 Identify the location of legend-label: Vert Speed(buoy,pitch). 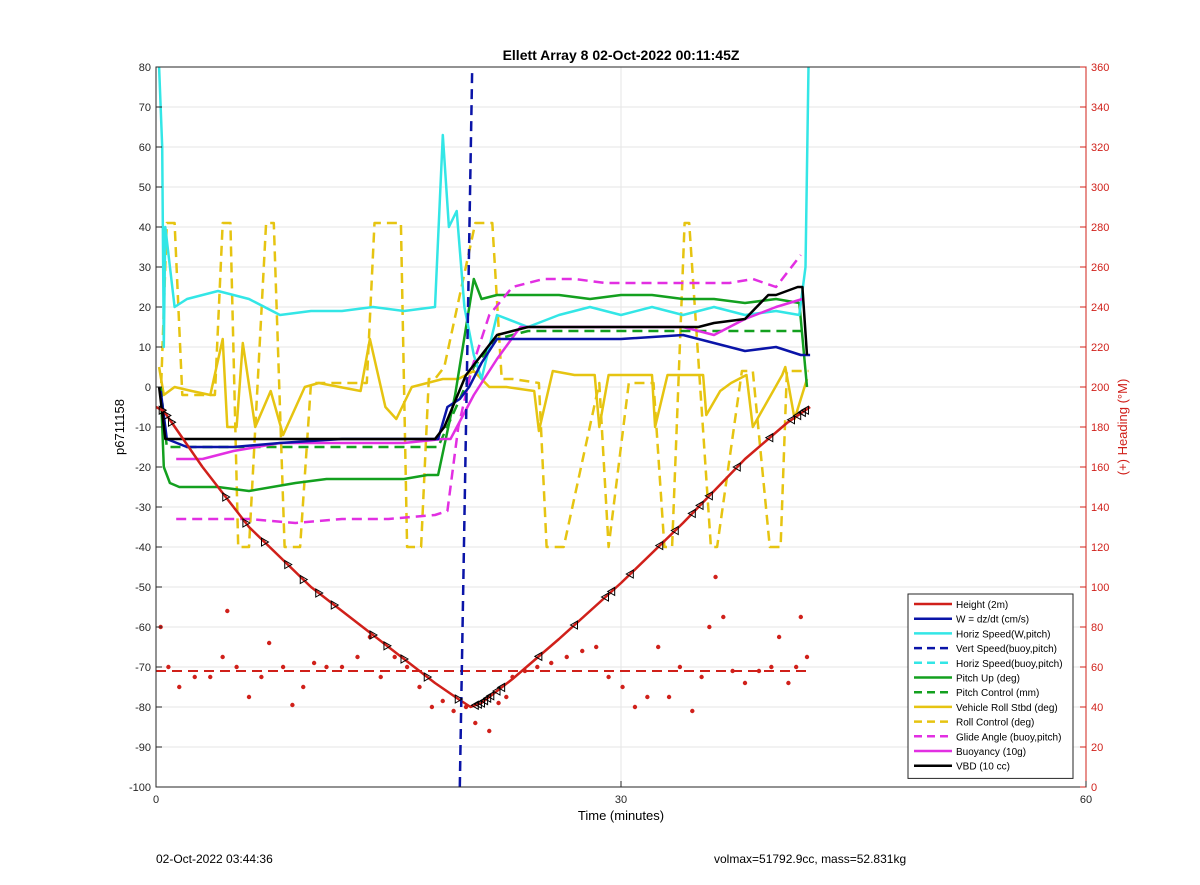
(1006, 649).